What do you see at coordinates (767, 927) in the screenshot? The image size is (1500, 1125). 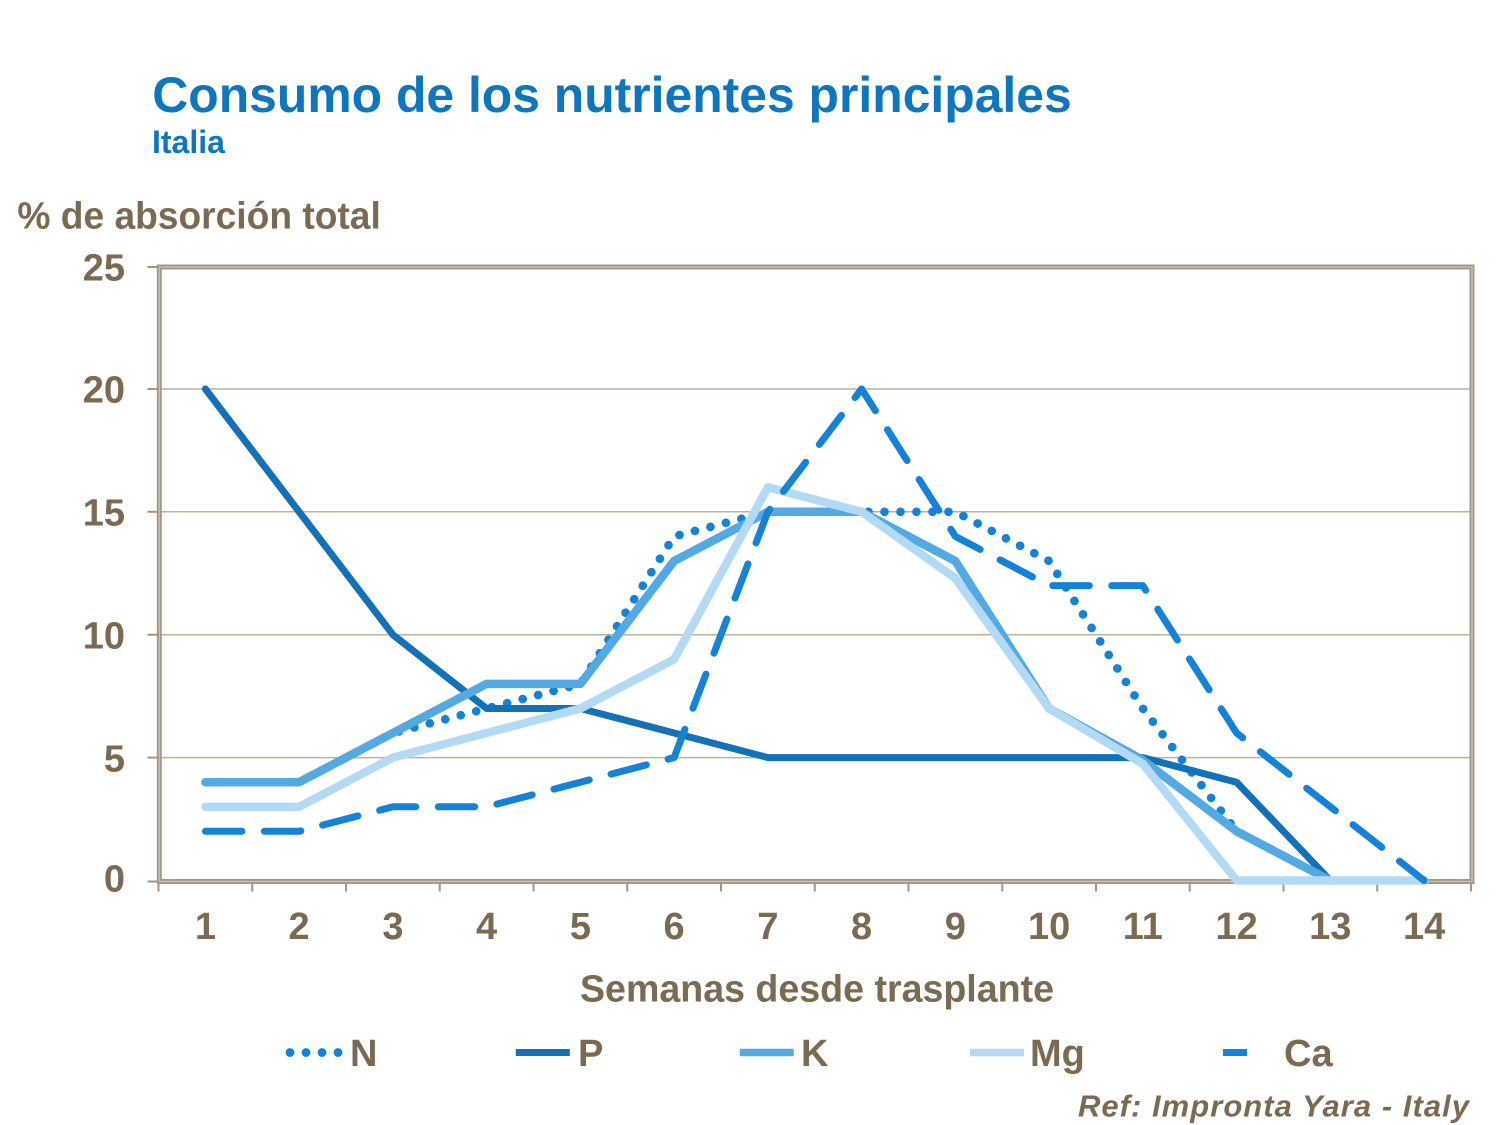 I see `svg-text: 7` at bounding box center [767, 927].